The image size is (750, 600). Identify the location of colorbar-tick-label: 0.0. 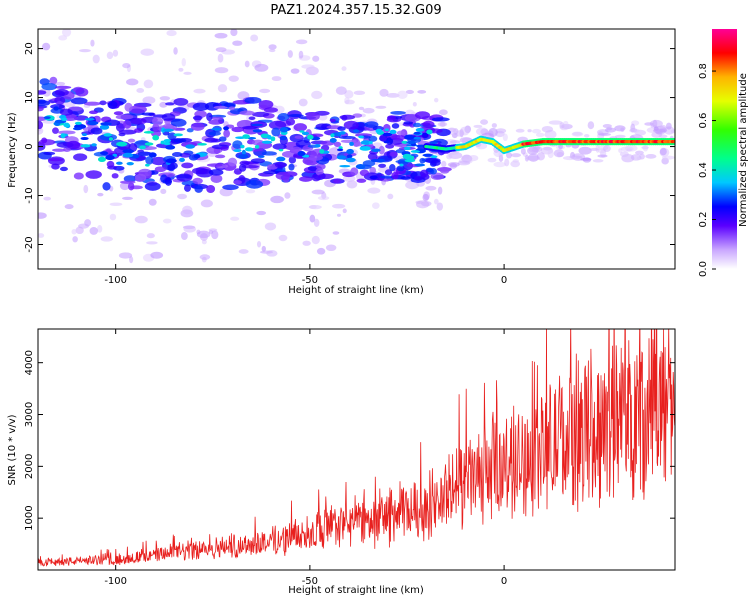
(703, 269).